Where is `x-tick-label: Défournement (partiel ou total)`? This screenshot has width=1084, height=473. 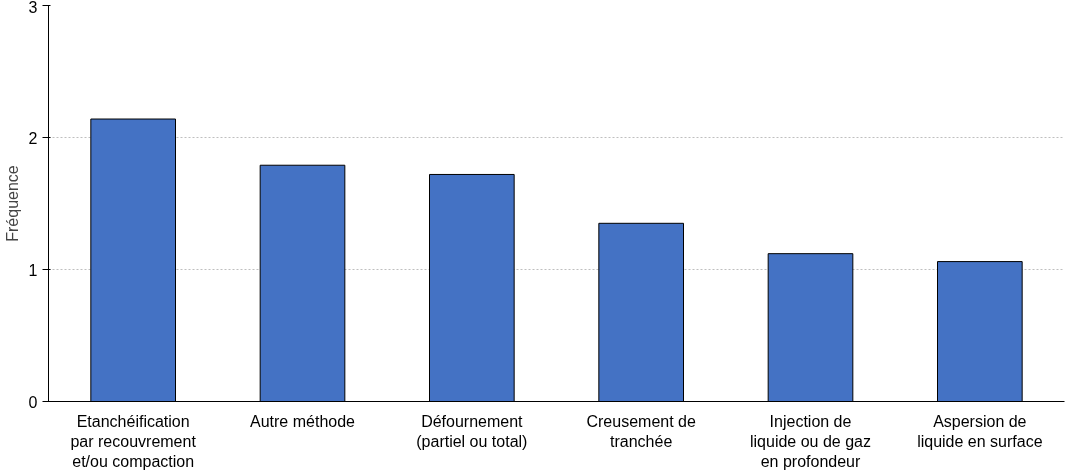
x-tick-label: Défournement (partiel ou total) is located at coordinates (472, 431).